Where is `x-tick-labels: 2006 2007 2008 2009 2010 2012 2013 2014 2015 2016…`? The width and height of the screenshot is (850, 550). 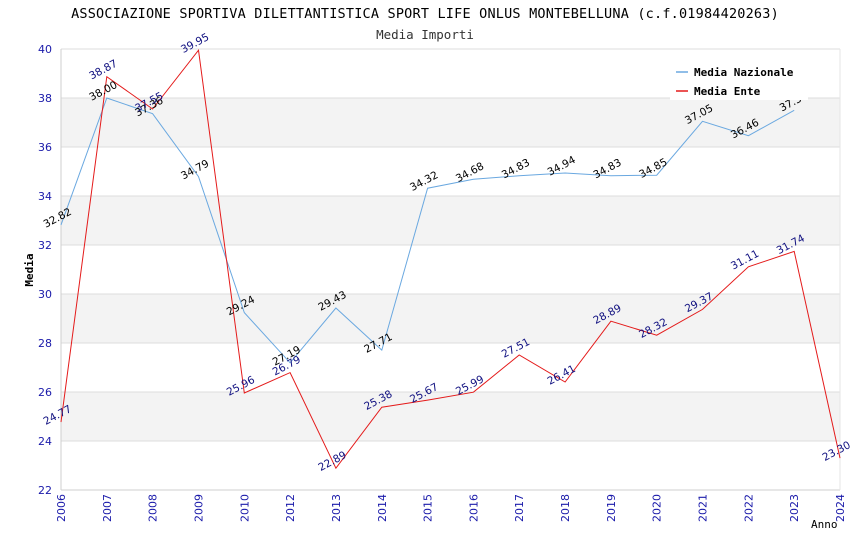
x-tick-labels: 2006 2007 2008 2009 2010 2012 2013 2014 2015 2016… is located at coordinates (451, 508).